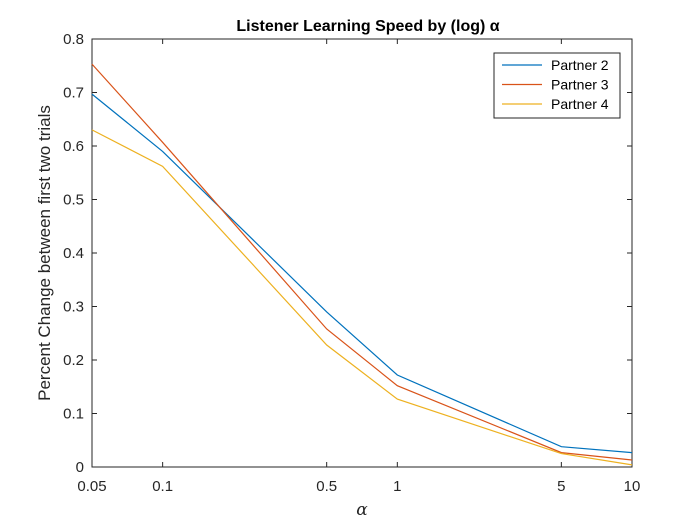 The width and height of the screenshot is (700, 525). I want to click on x-tick-label: 0.1, so click(162, 486).